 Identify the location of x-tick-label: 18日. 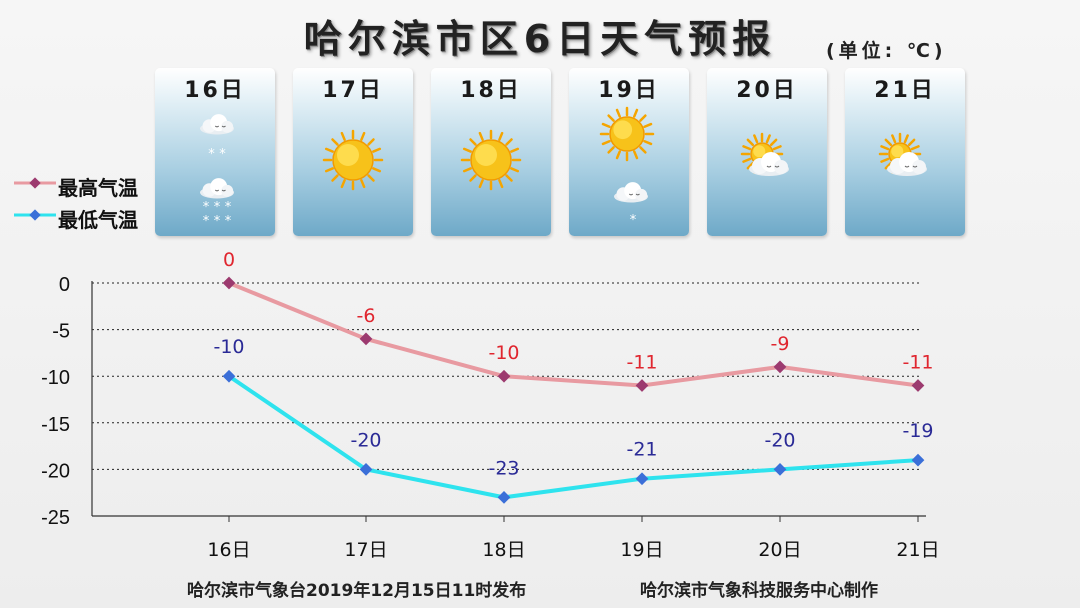
(503, 550).